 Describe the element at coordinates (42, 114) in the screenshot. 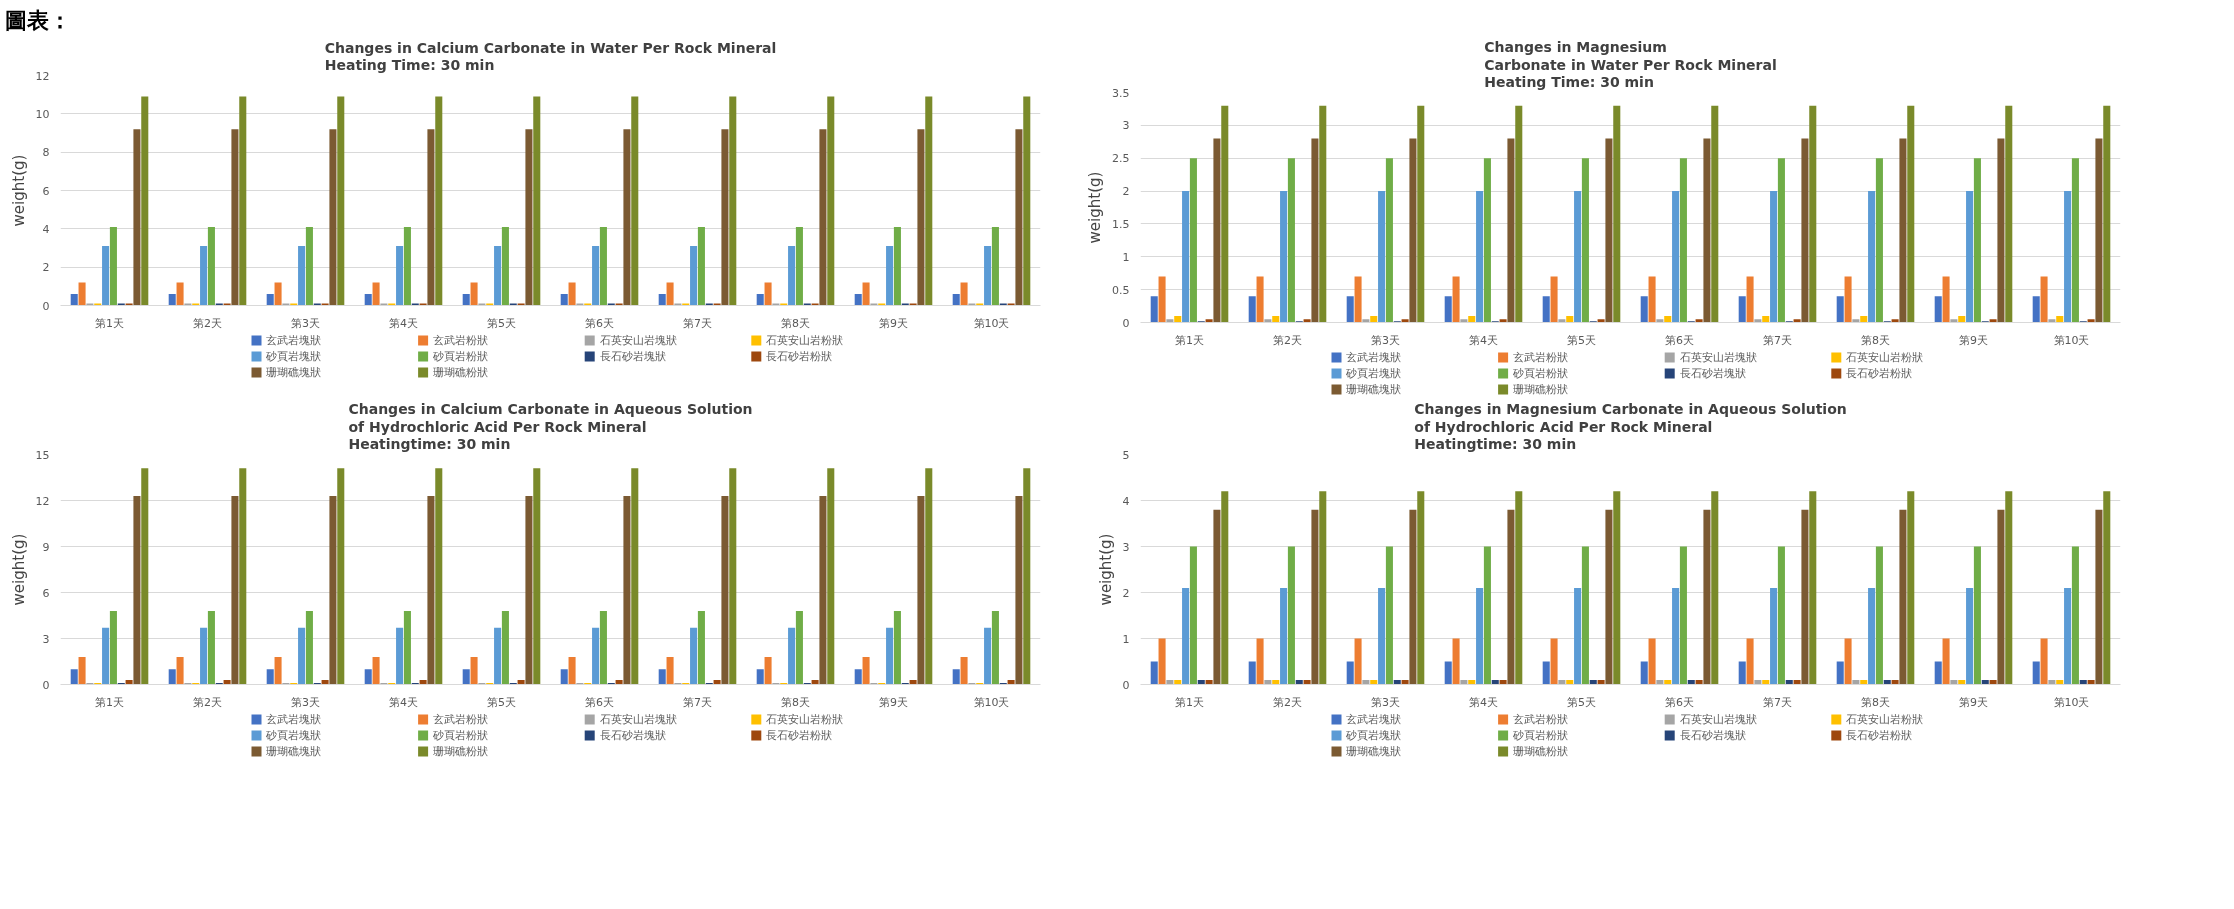

I see `y-tick-label: 10` at that location.